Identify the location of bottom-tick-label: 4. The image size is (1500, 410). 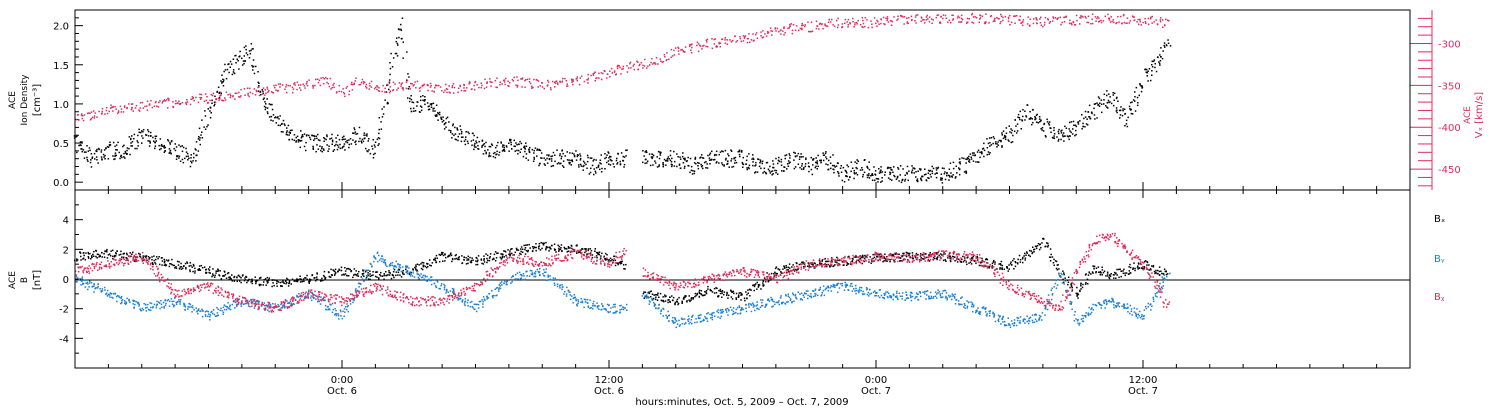
(66, 221).